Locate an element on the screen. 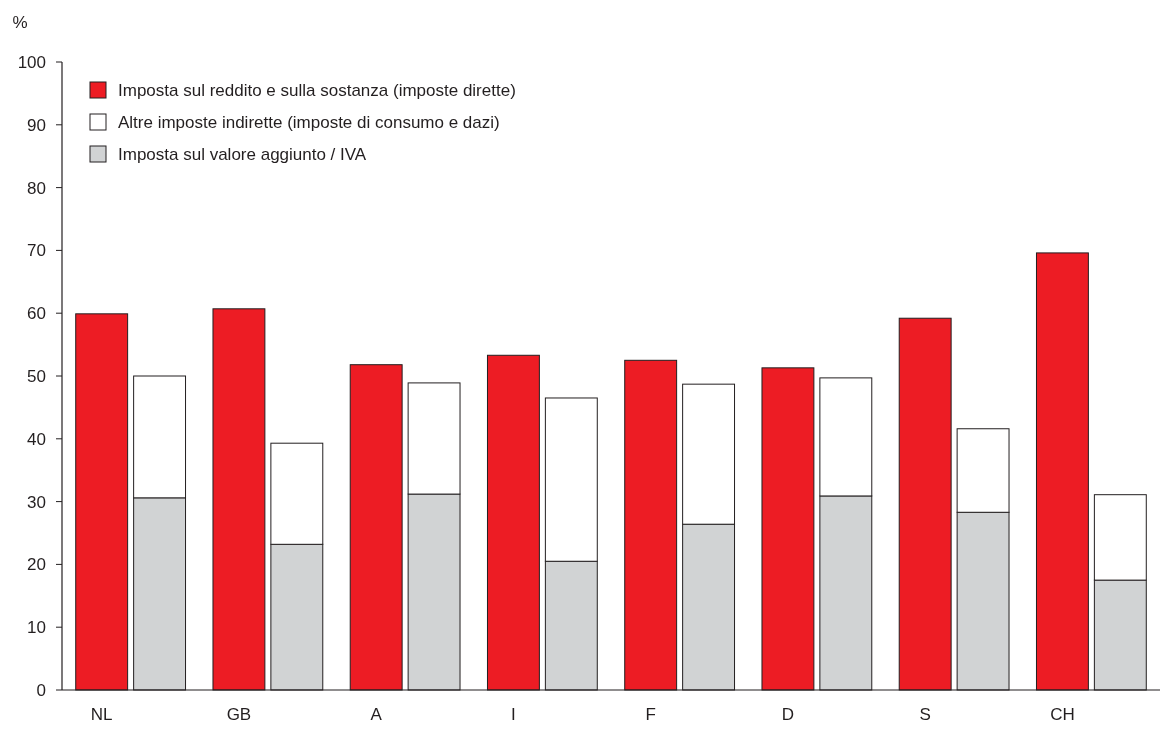  x-tick-label: I is located at coordinates (513, 714).